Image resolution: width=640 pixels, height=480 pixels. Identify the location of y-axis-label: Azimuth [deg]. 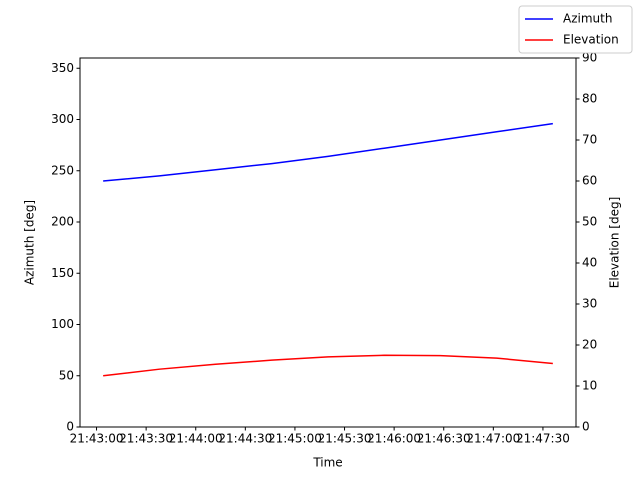
(30, 242).